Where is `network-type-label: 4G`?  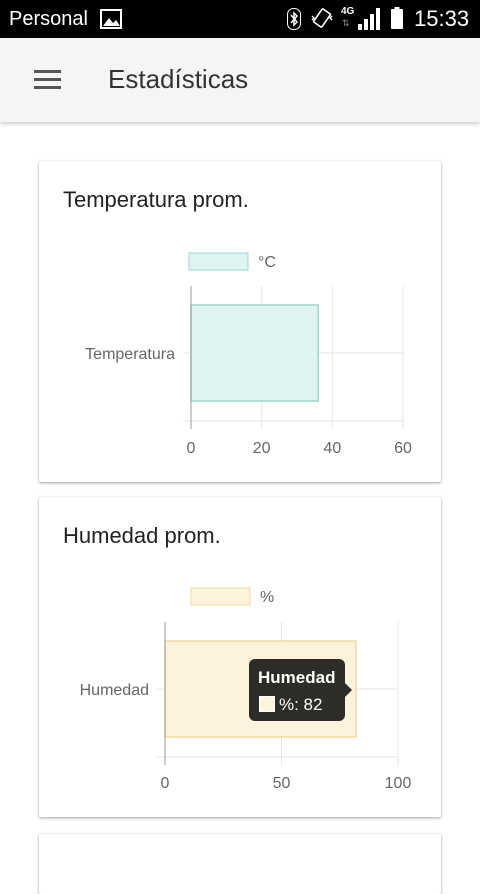
network-type-label: 4G is located at coordinates (348, 11).